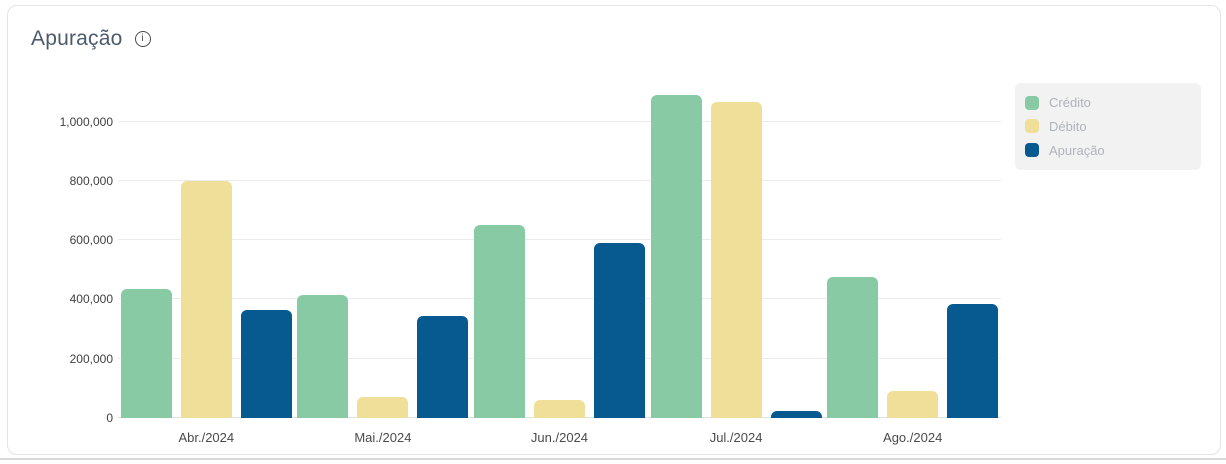  I want to click on legend-label: Apuração, so click(1077, 150).